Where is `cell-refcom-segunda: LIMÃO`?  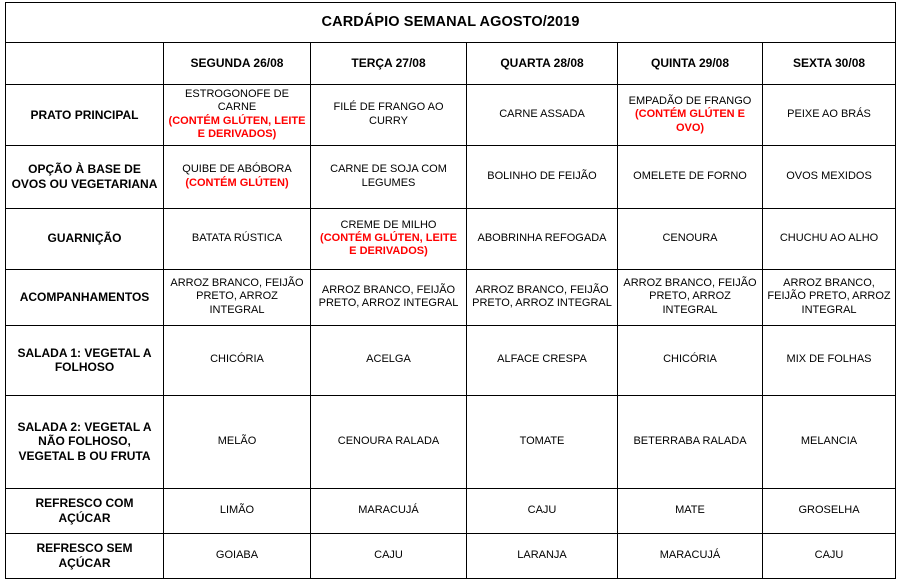
cell-refcom-segunda: LIMÃO is located at coordinates (237, 510).